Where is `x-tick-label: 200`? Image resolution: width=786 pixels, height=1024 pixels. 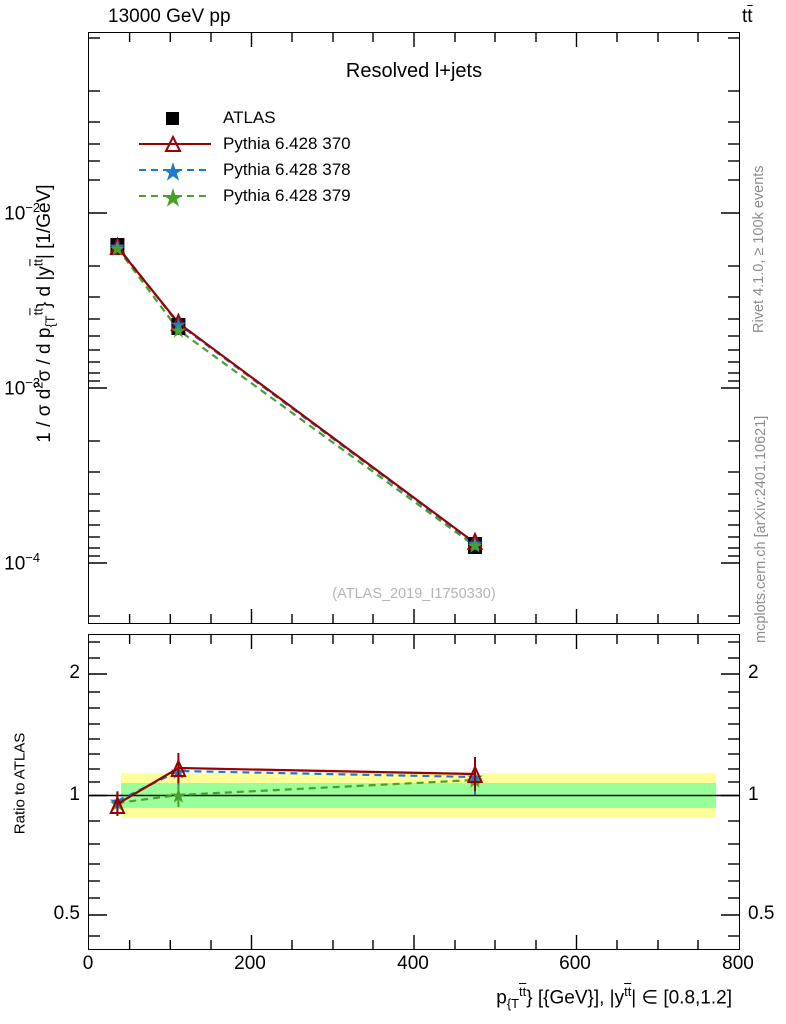 x-tick-label: 200 is located at coordinates (250, 963).